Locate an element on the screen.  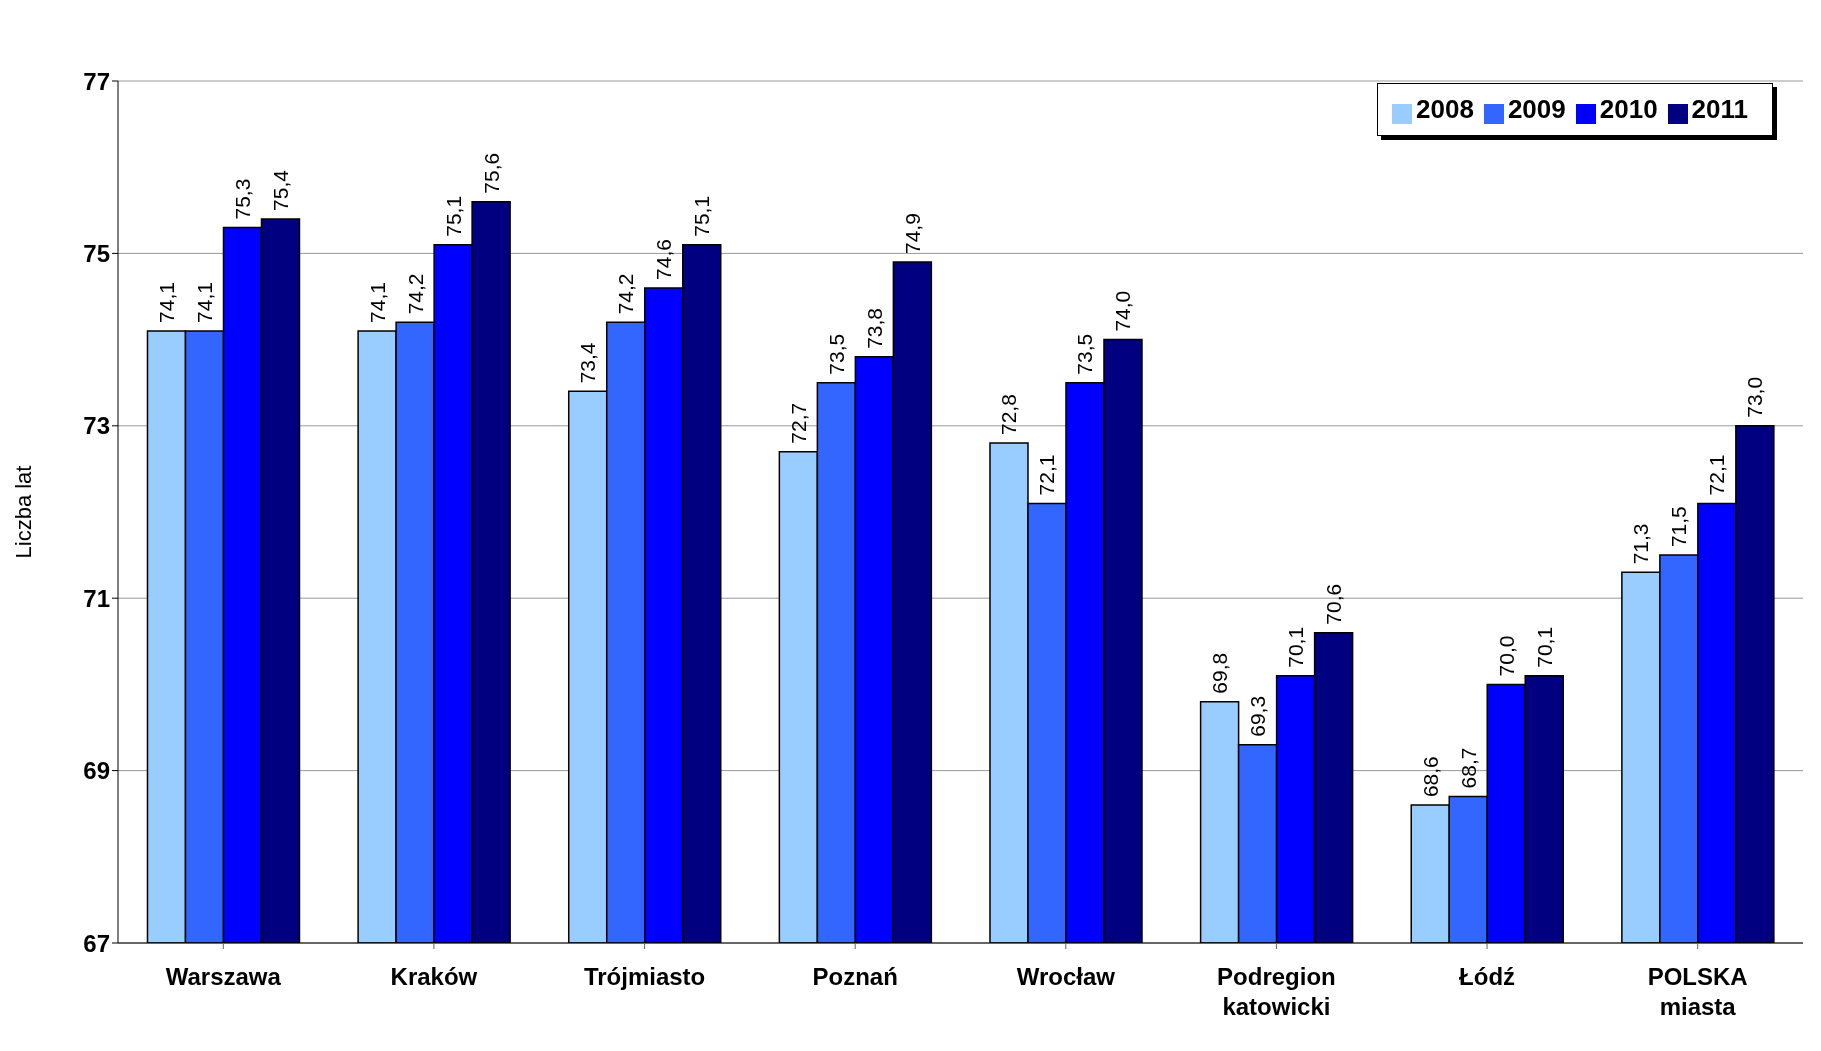
y-tick-label: 69 is located at coordinates (96, 771).